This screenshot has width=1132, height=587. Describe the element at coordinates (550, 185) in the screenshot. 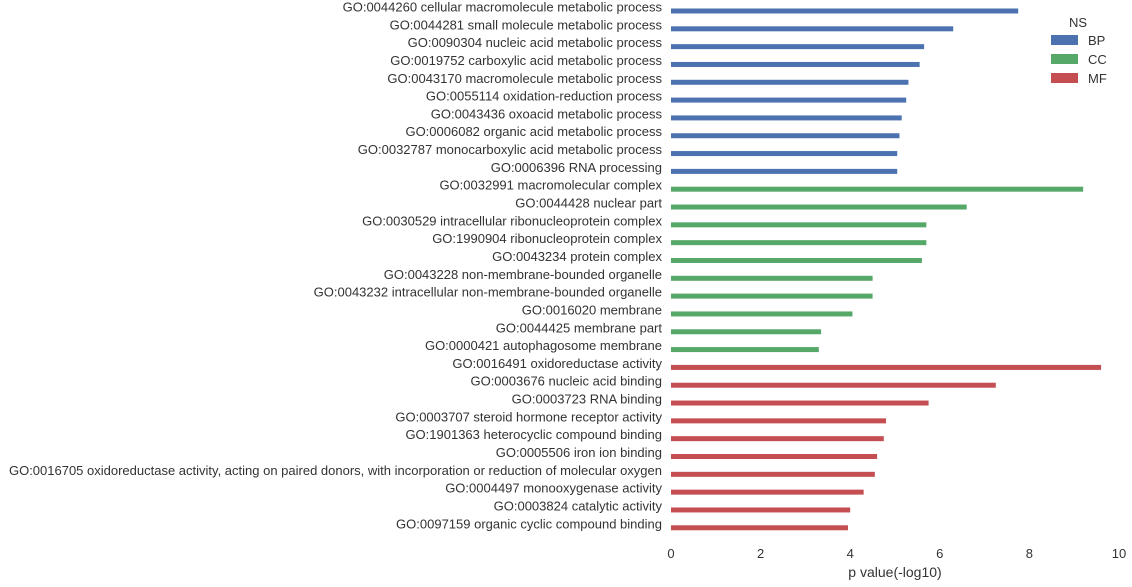

I see `category-label: GO:0032991 macromolecular complex` at that location.